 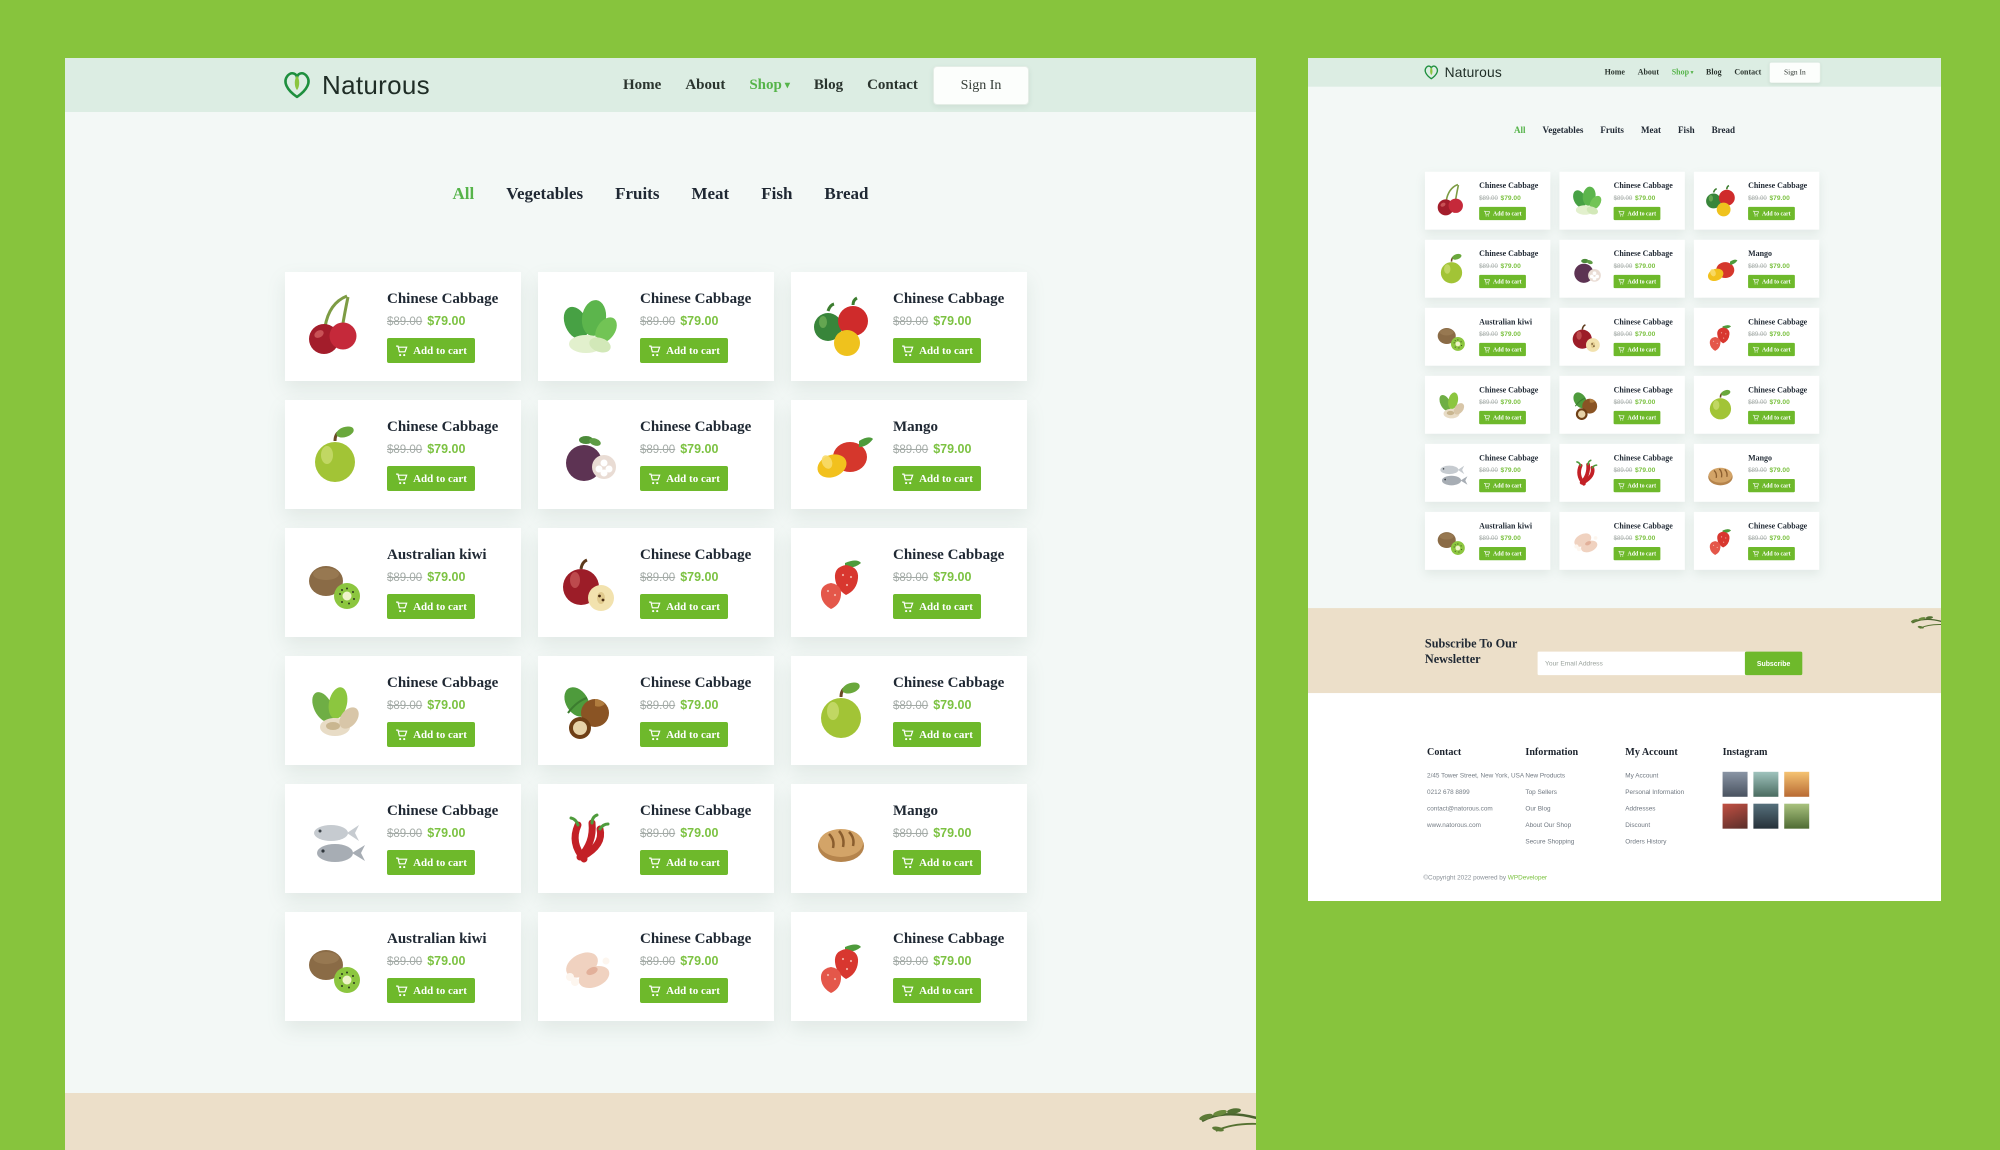 What do you see at coordinates (1766, 816) in the screenshot?
I see `instagram-photo-dark-hills` at bounding box center [1766, 816].